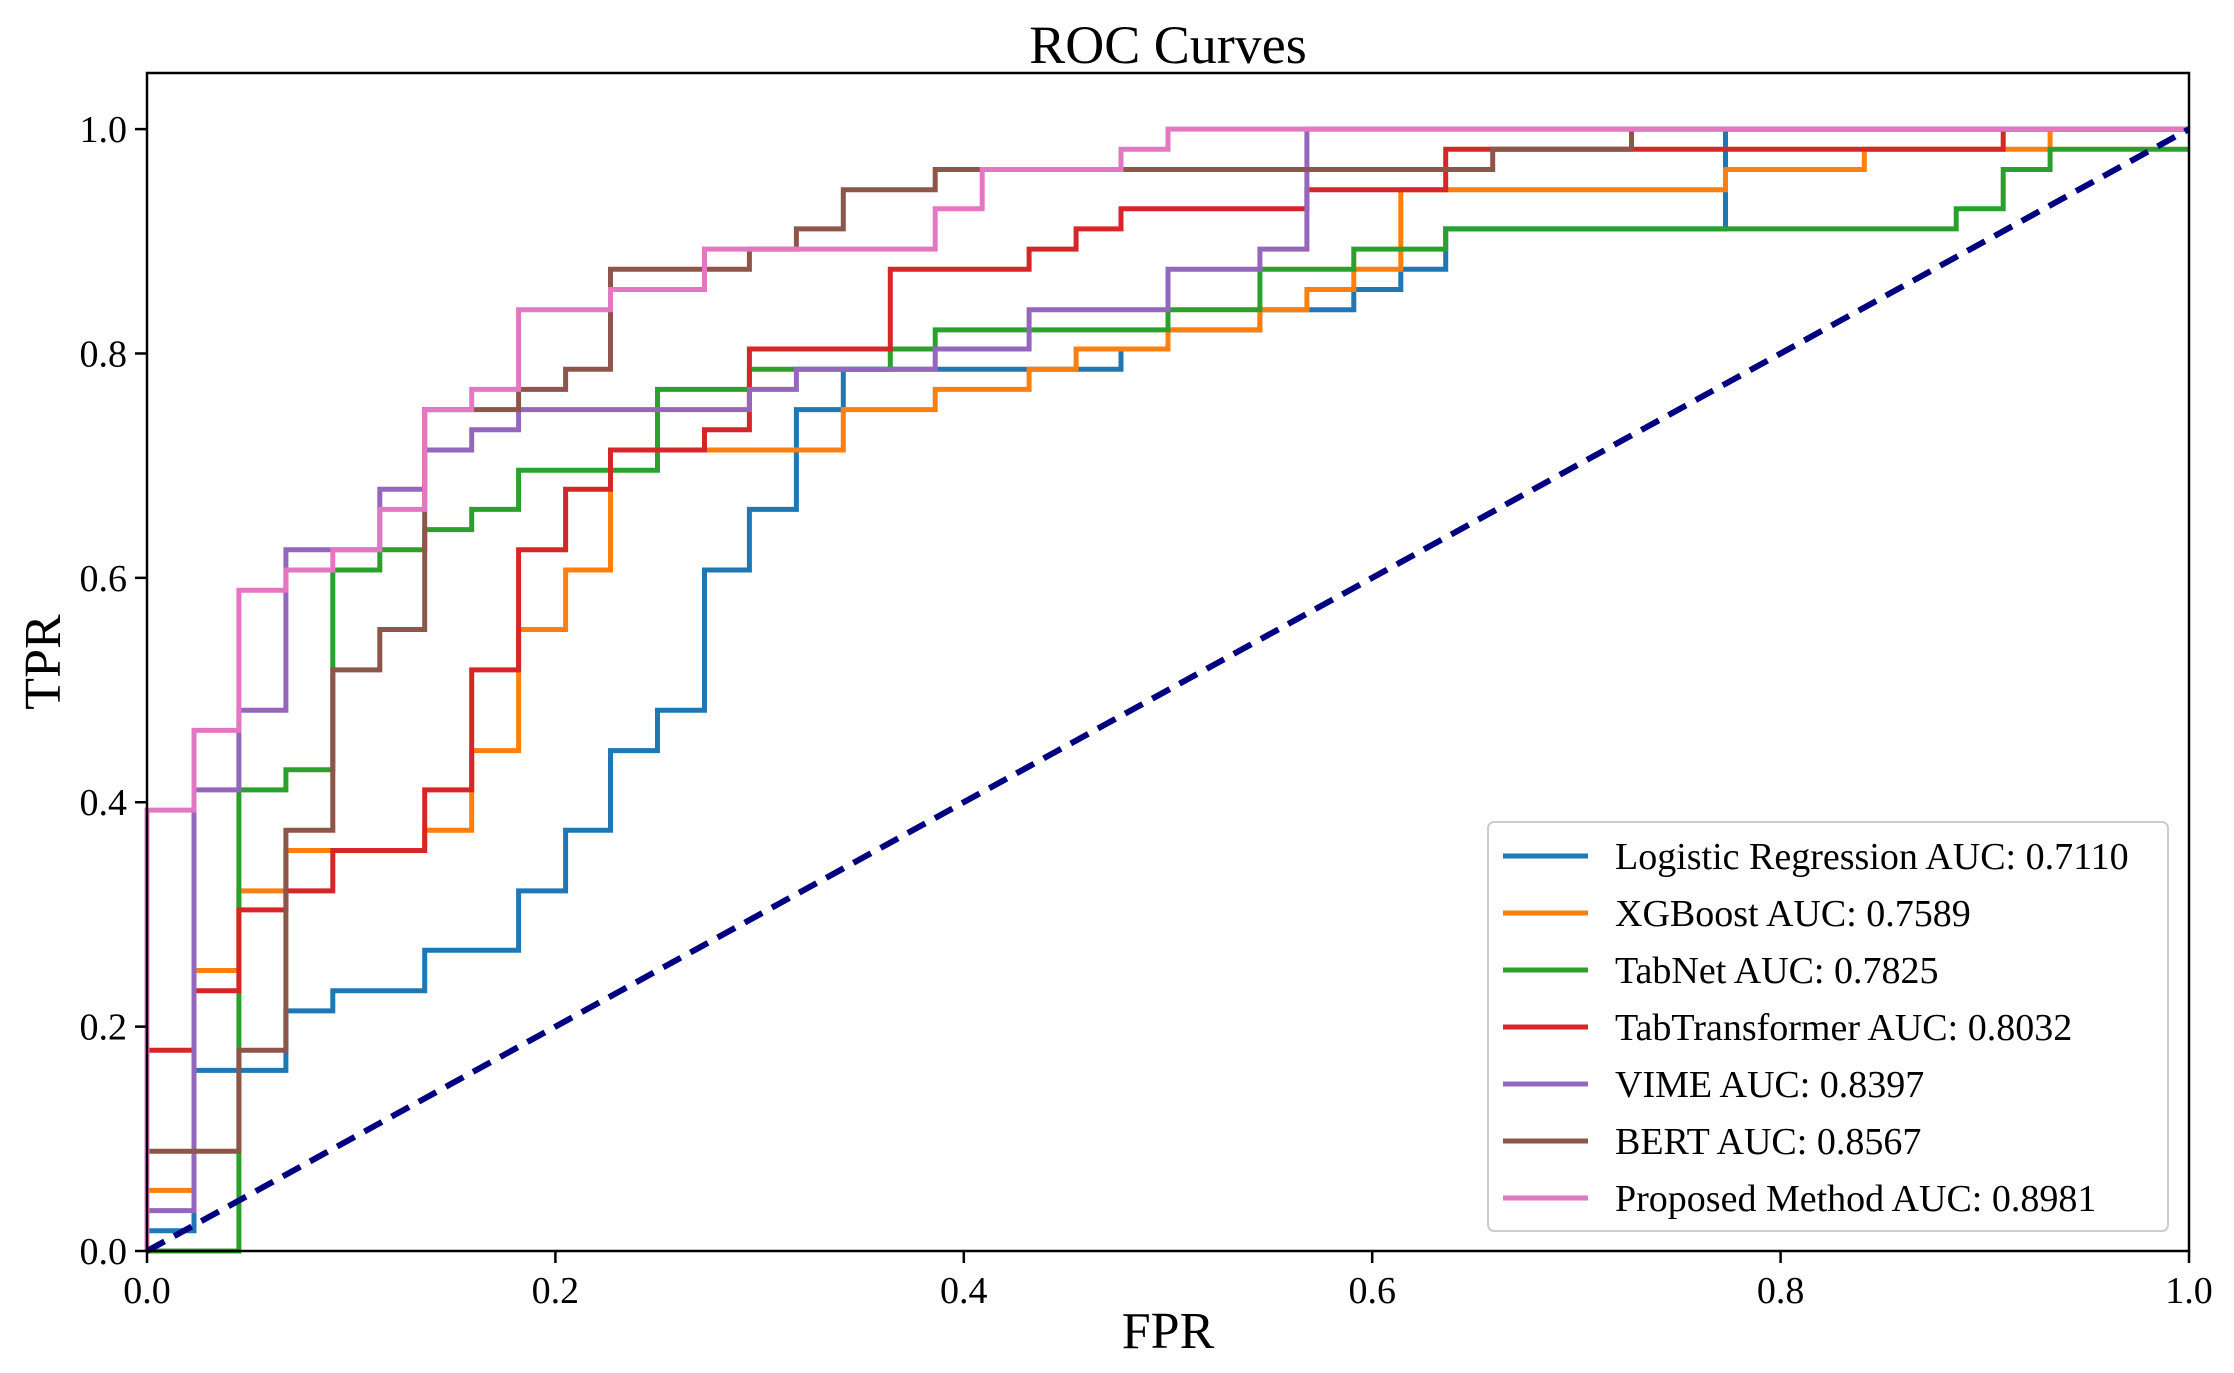 The height and width of the screenshot is (1373, 2234). I want to click on legend-box, so click(1828, 1026).